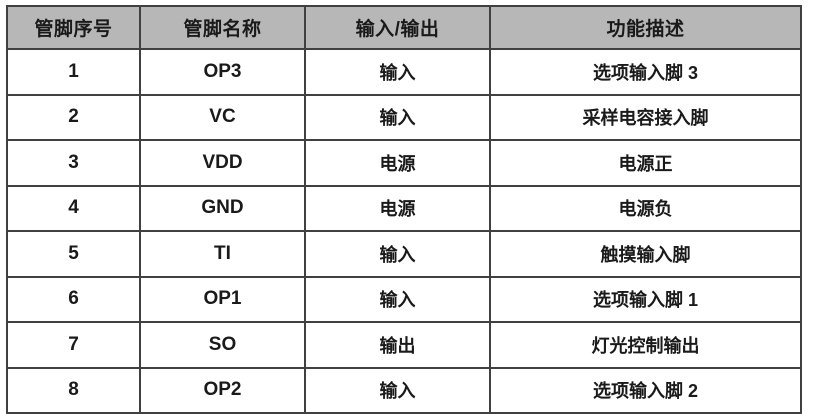 Image resolution: width=814 pixels, height=414 pixels. I want to click on cell-pin-name: OP2, so click(222, 390).